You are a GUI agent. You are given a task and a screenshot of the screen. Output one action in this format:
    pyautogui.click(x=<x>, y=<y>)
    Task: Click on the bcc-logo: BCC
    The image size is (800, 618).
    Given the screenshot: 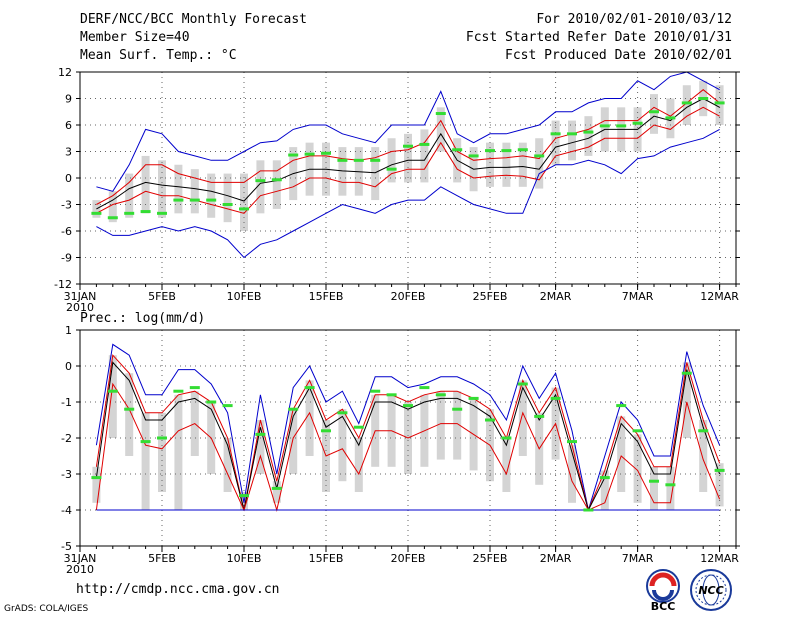 What is the action you would take?
    pyautogui.click(x=663, y=592)
    